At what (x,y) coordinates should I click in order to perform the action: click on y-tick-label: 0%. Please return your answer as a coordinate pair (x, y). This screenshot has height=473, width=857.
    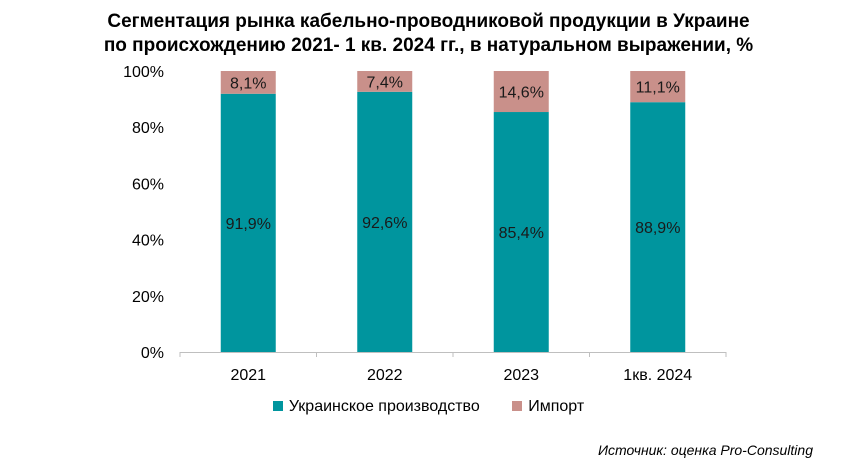
    Looking at the image, I should click on (152, 353).